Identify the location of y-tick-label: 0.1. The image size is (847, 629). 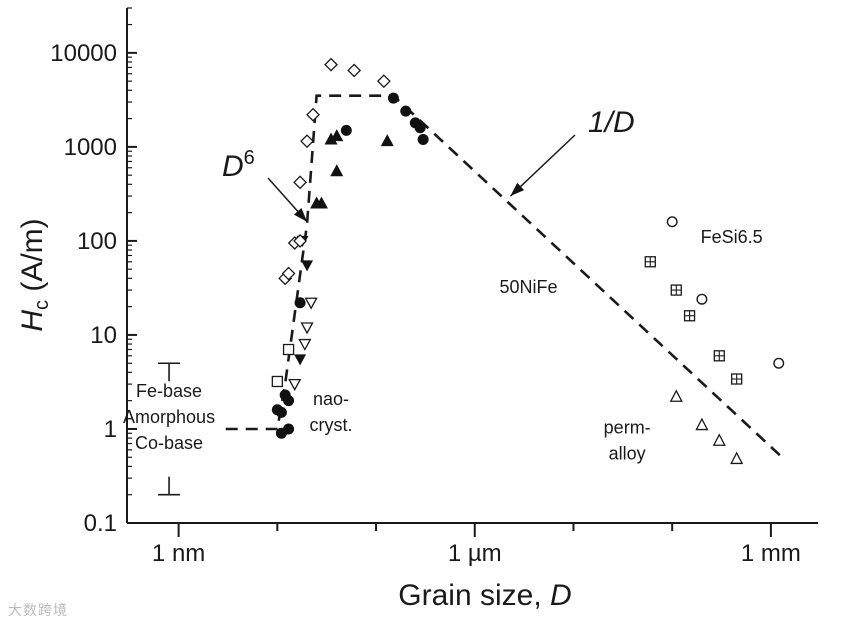
(100, 523).